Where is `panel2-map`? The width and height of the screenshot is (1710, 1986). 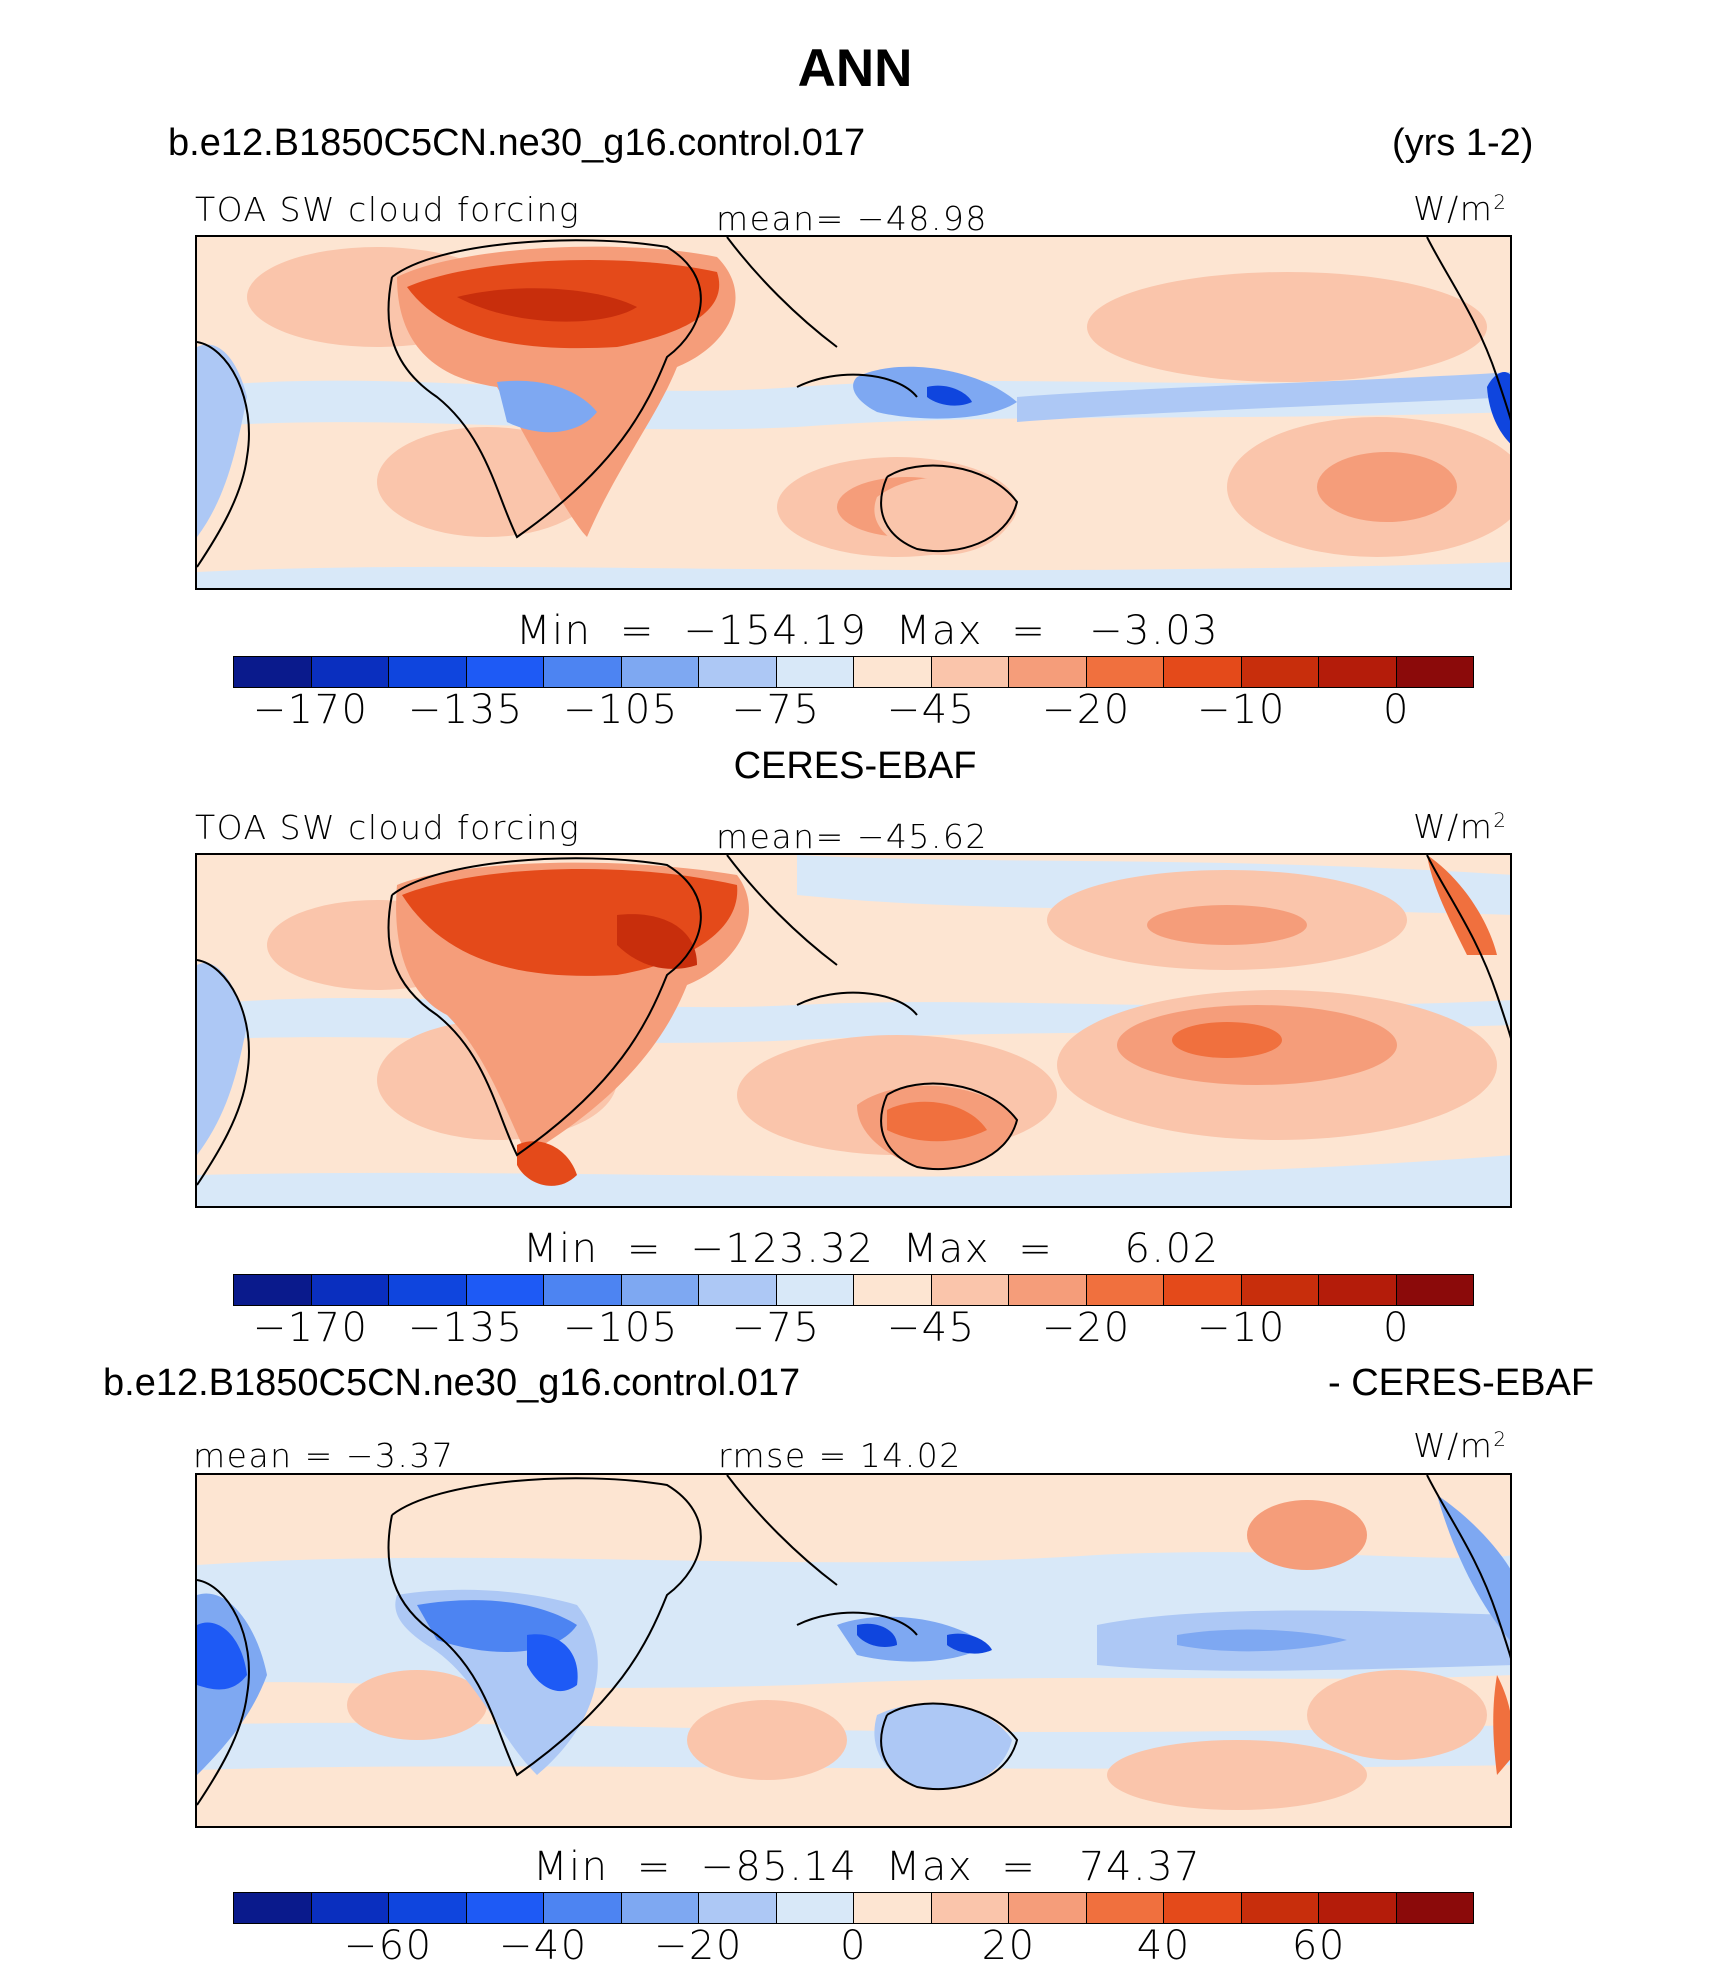 panel2-map is located at coordinates (853, 1030).